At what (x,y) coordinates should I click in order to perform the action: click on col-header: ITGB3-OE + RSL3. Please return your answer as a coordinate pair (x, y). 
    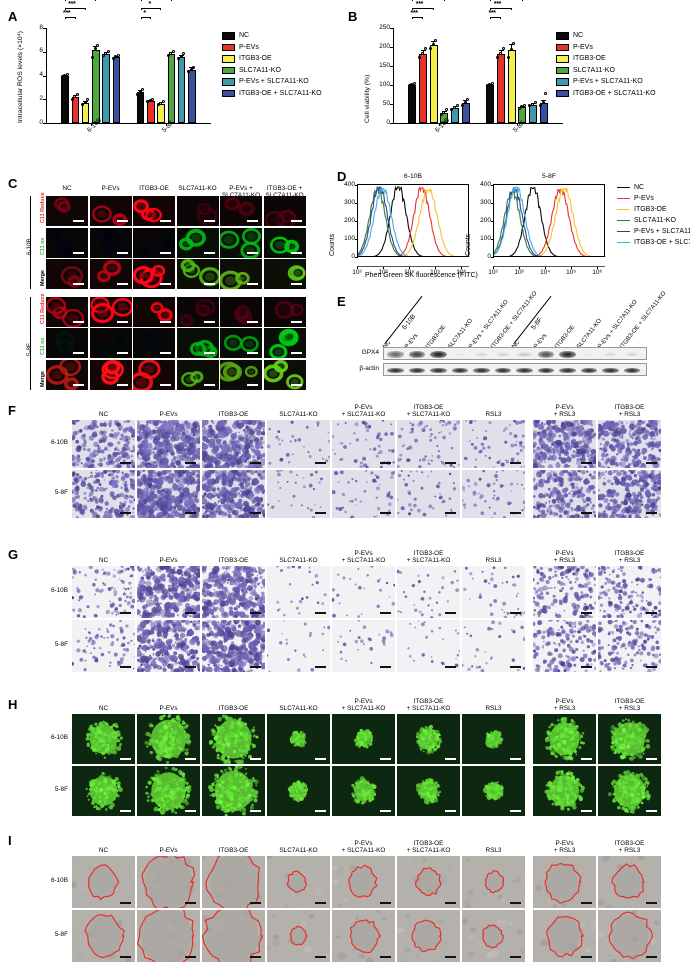
    Looking at the image, I should click on (629, 557).